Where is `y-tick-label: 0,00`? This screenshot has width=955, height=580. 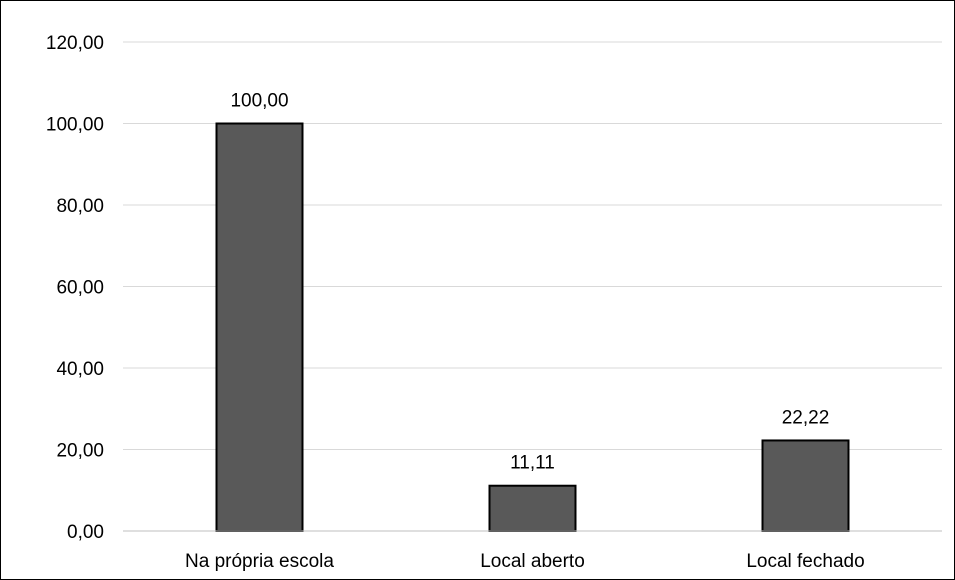
y-tick-label: 0,00 is located at coordinates (85, 532).